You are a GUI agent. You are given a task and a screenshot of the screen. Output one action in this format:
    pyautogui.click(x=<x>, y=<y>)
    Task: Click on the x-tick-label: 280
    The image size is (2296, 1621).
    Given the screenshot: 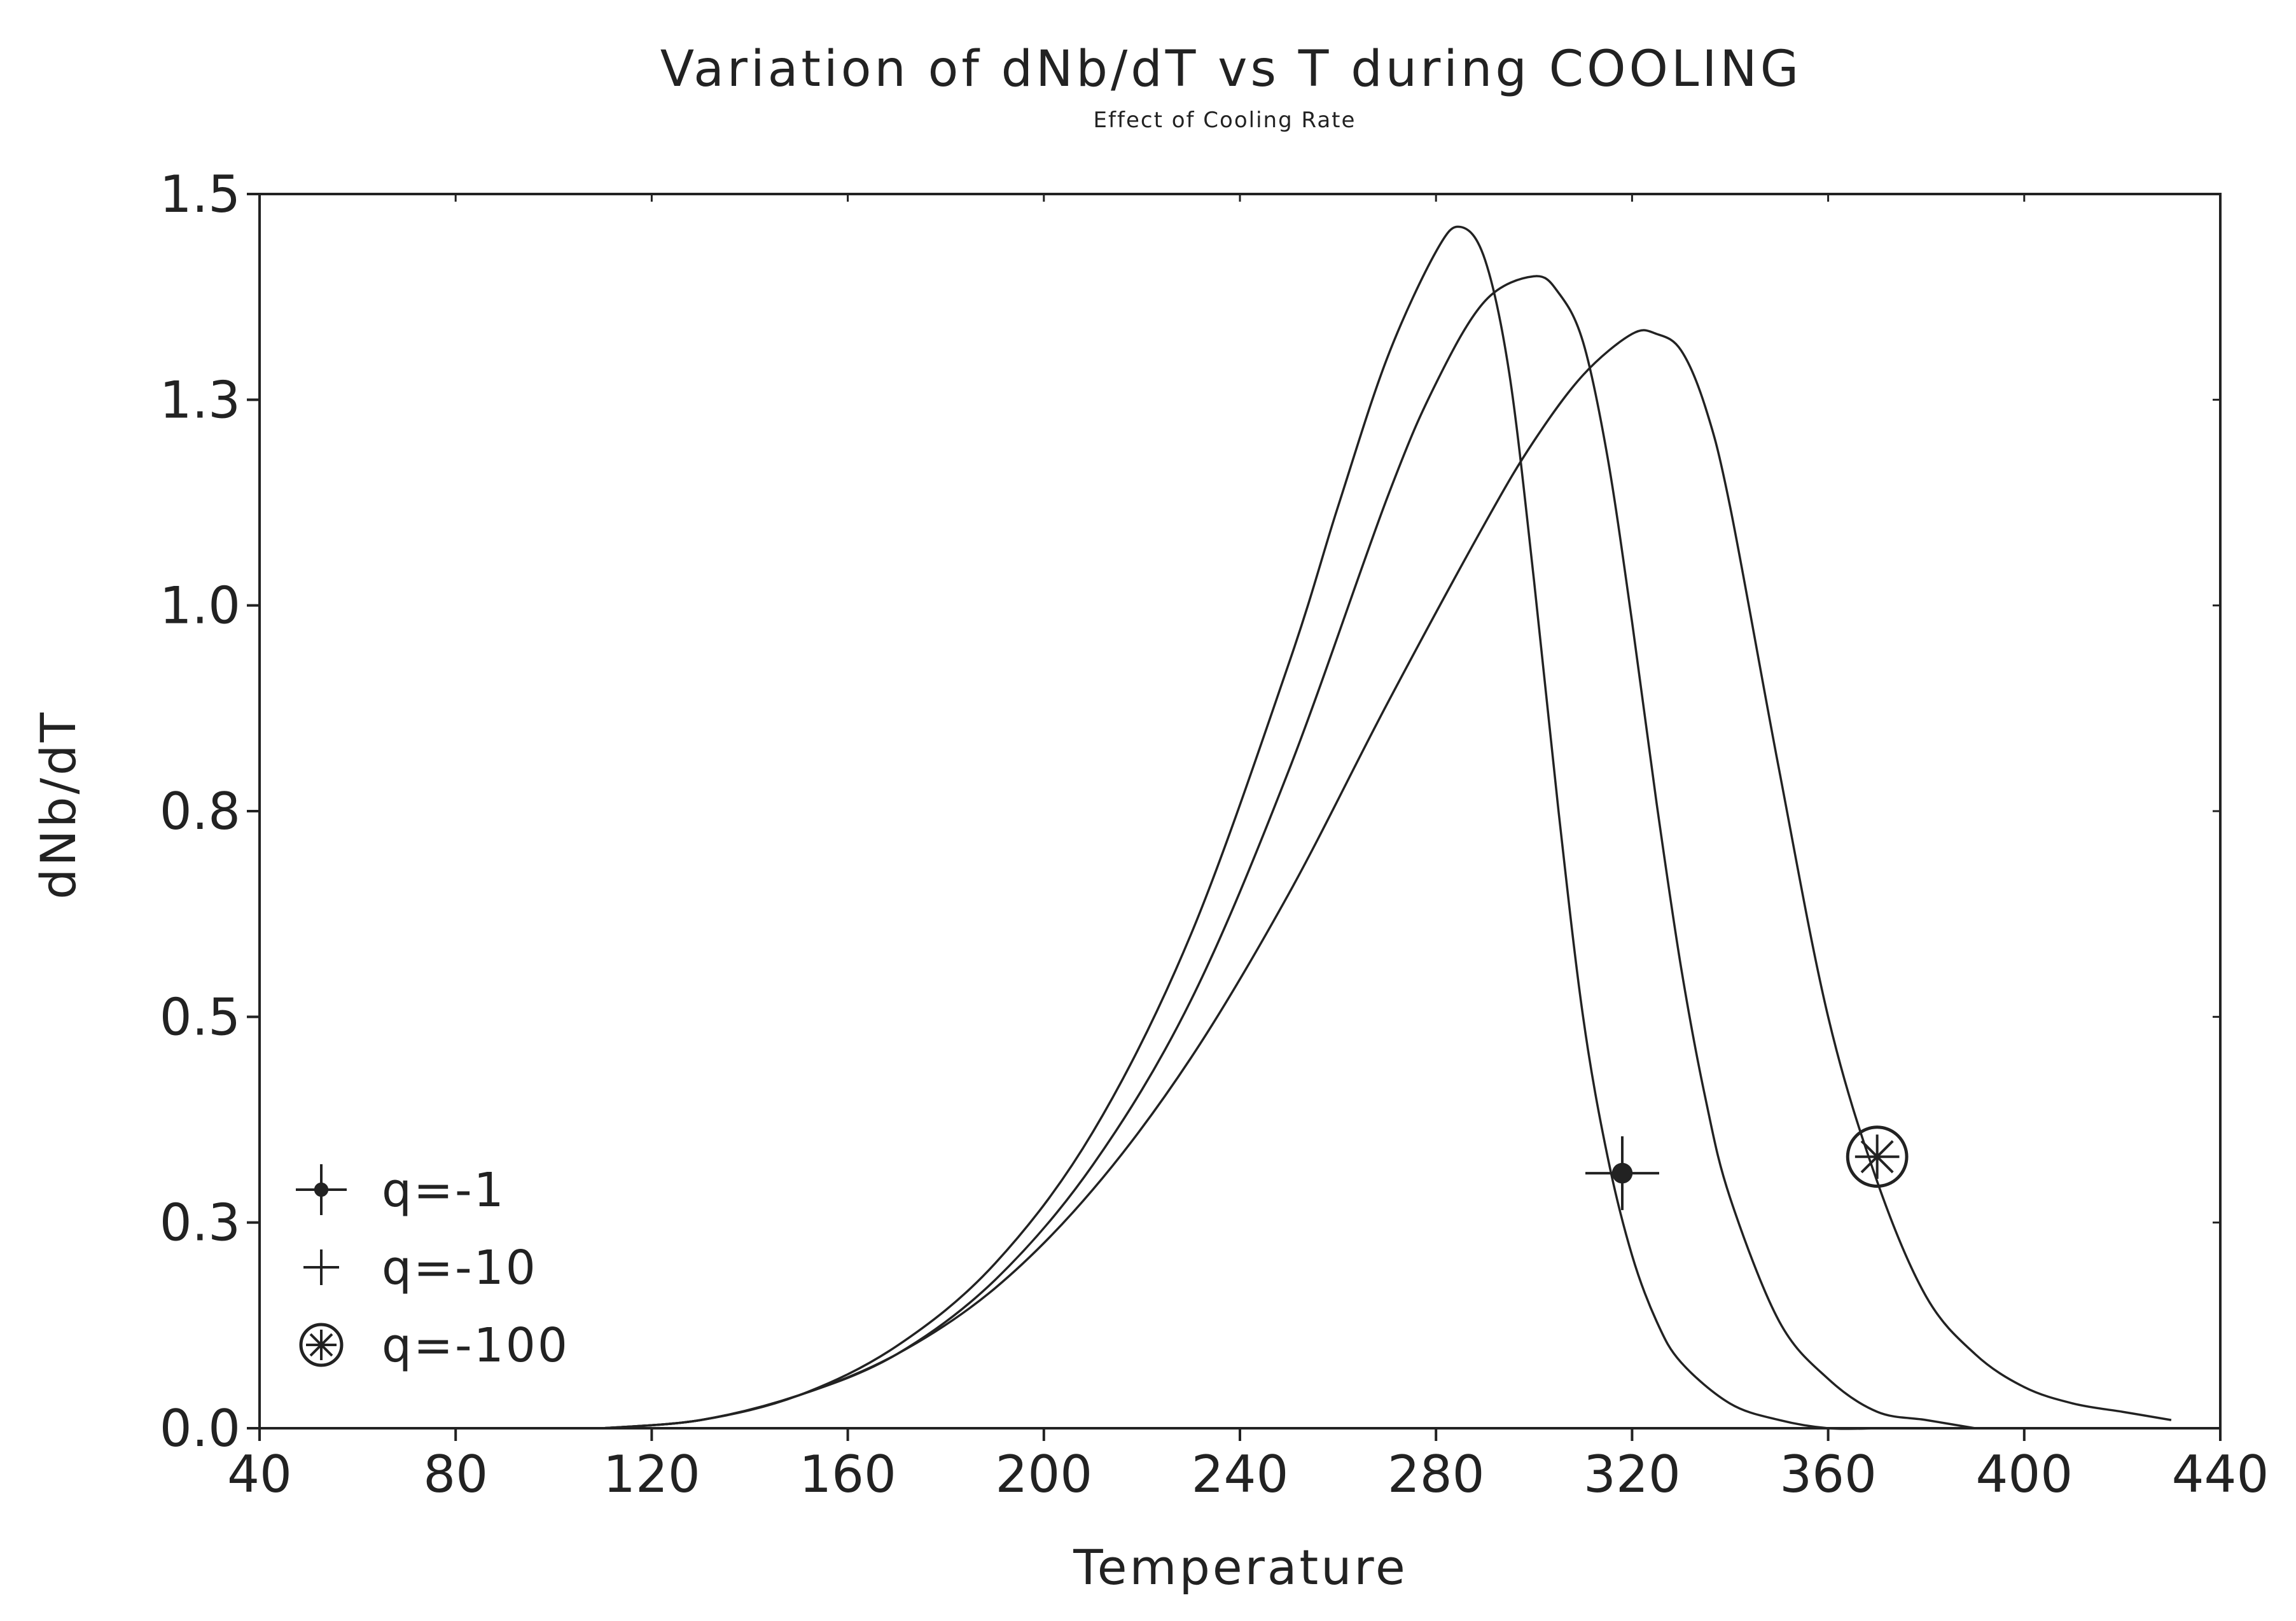 What is the action you would take?
    pyautogui.click(x=1436, y=1474)
    